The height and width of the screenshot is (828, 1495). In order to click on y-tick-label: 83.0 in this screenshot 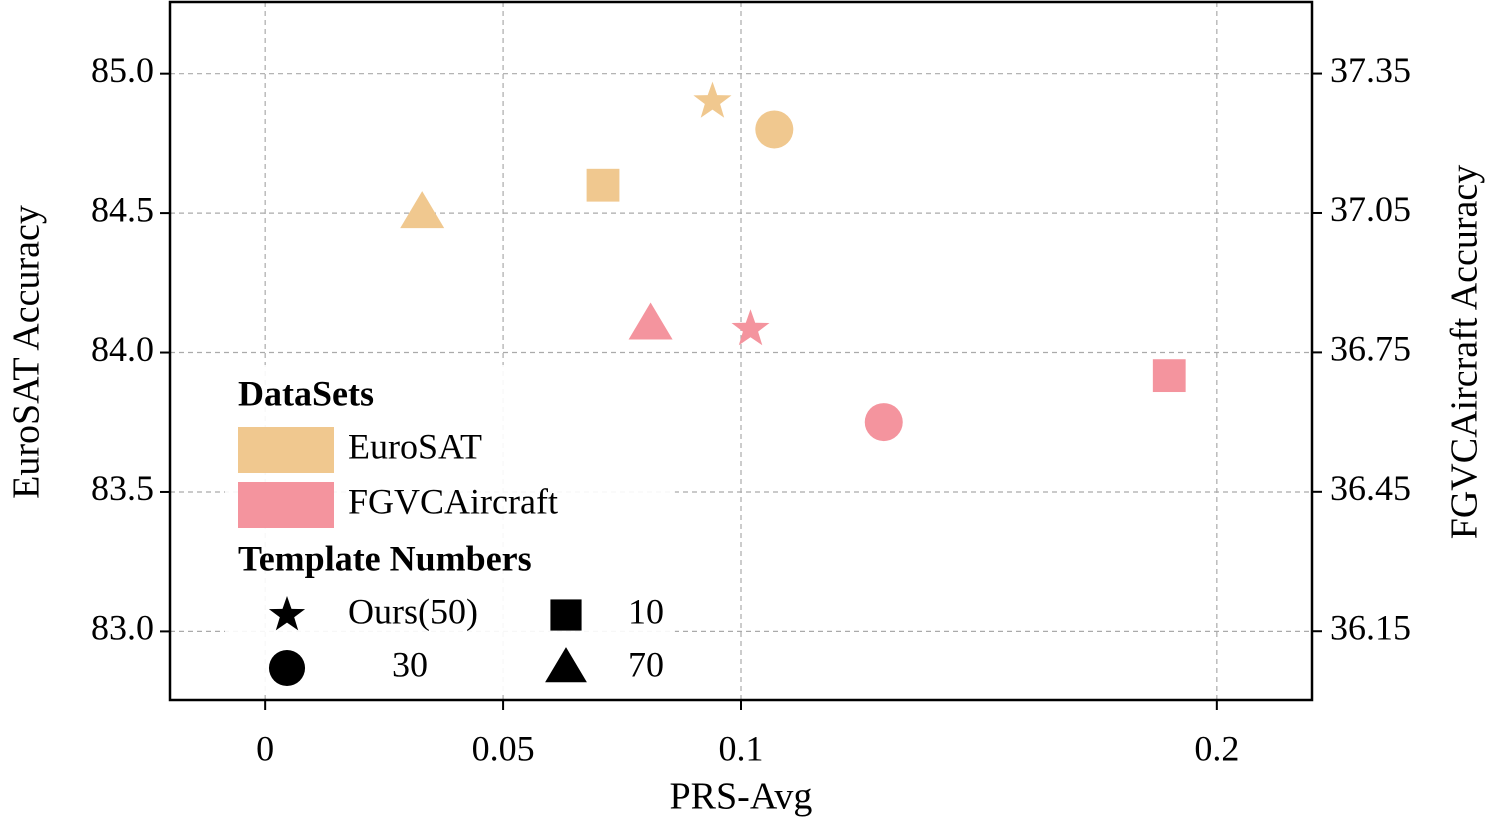, I will do `click(122, 628)`.